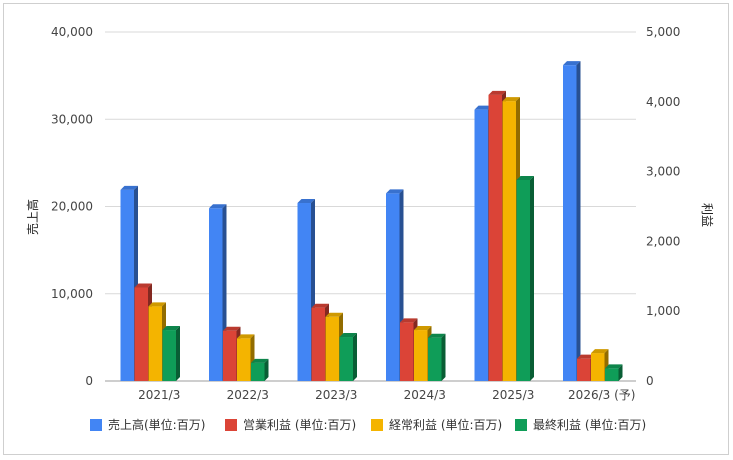 This screenshot has height=460, width=733. Describe the element at coordinates (89, 381) in the screenshot. I see `left-axis-tick-label: 0` at that location.